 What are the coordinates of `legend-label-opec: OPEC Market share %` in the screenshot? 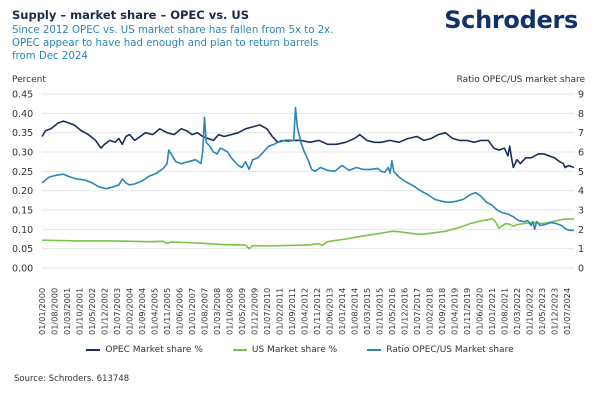 It's located at (154, 350).